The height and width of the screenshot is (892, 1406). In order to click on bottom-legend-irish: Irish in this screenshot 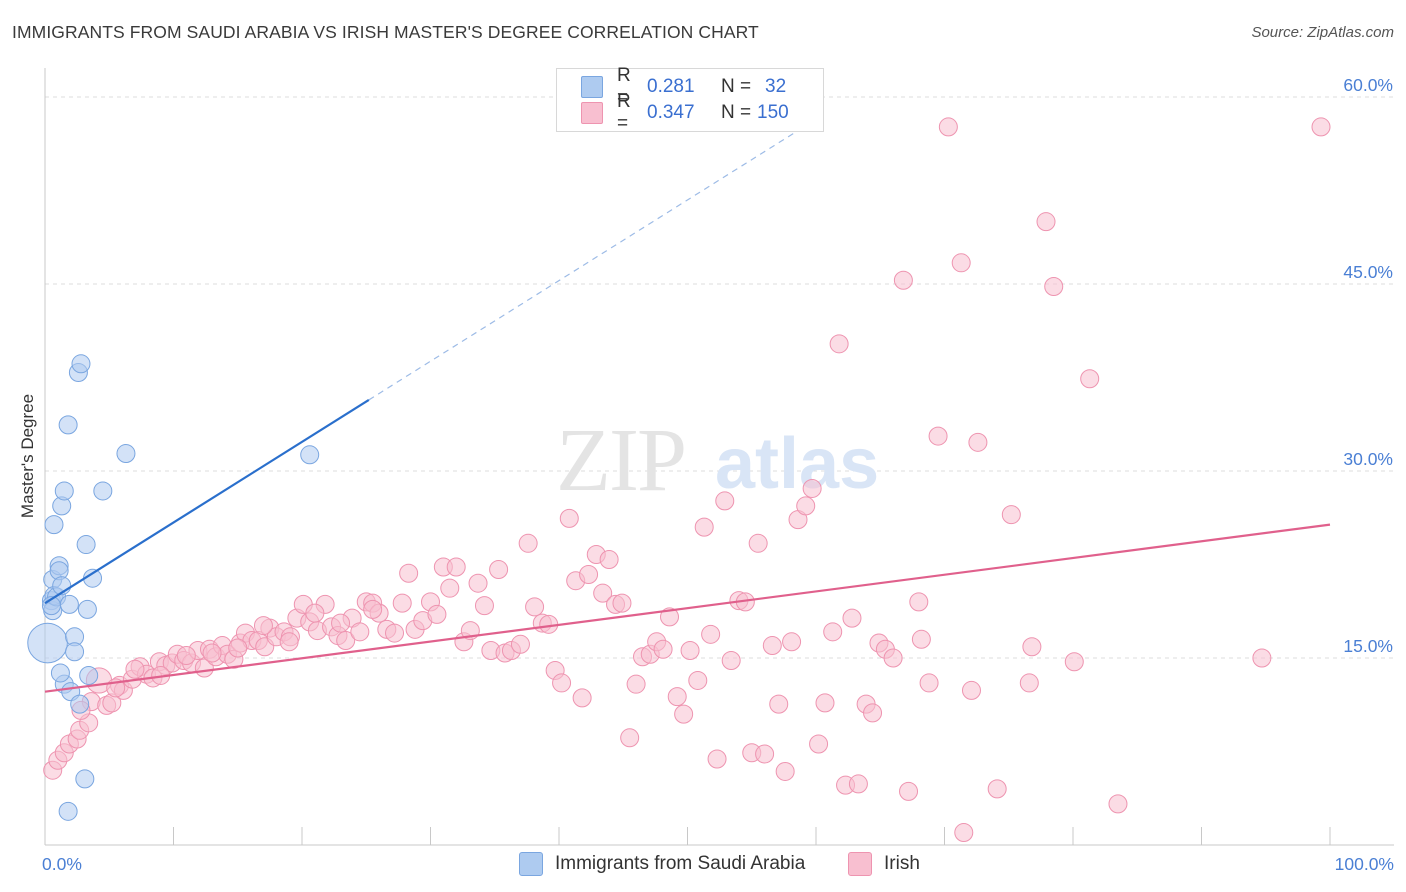, I will do `click(884, 864)`.